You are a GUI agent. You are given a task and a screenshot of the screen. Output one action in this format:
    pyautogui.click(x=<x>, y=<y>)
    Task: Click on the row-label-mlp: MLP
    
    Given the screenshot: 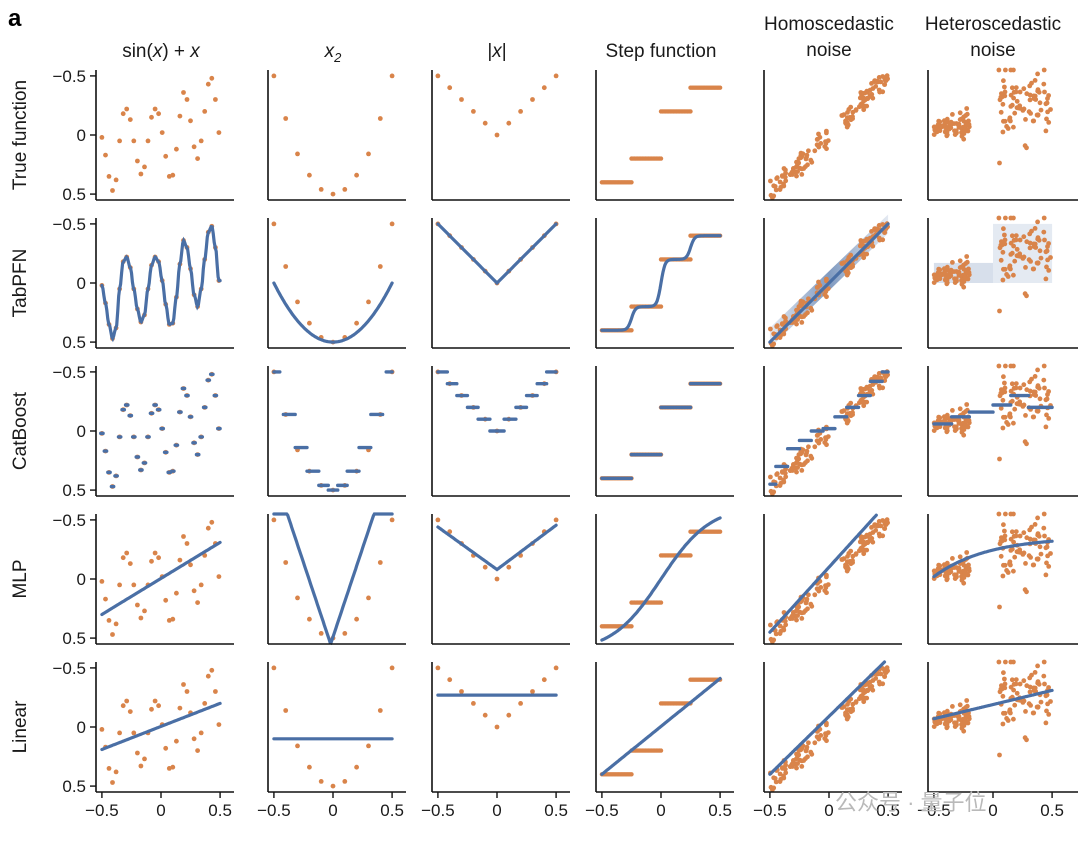 What is the action you would take?
    pyautogui.click(x=20, y=578)
    